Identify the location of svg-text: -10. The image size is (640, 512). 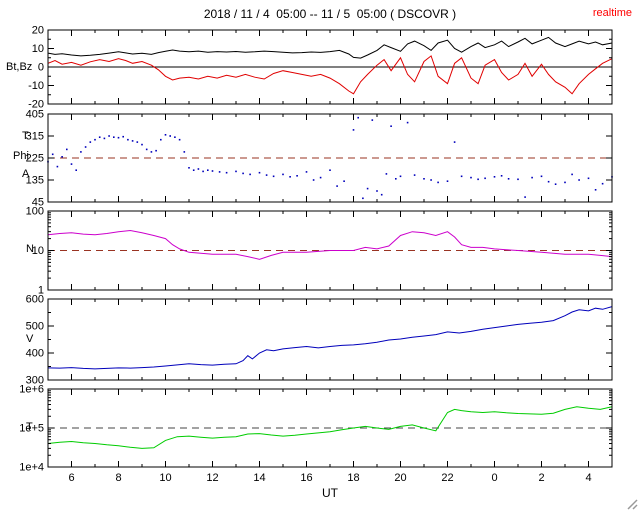
(36, 86).